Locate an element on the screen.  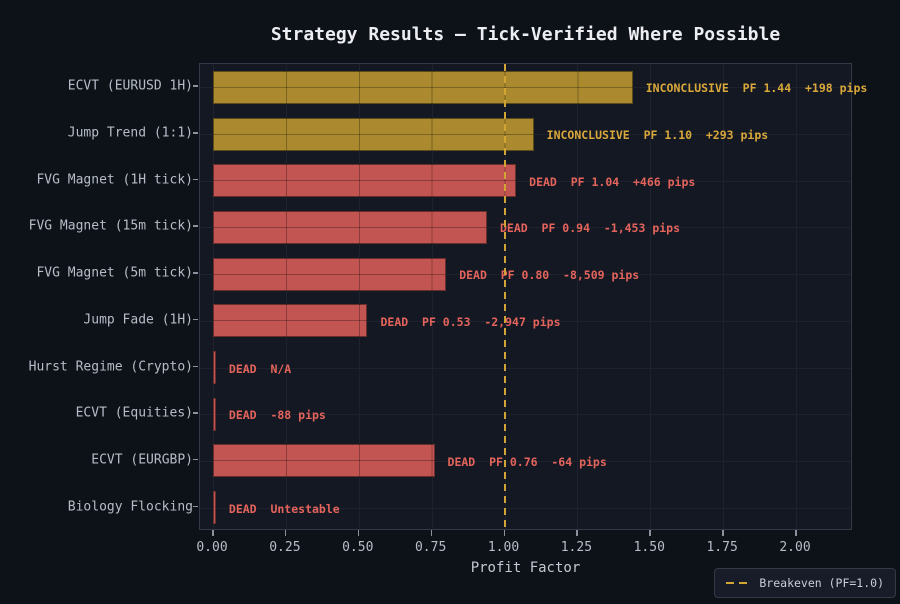
y-category-label: Biology Flocking is located at coordinates (130, 507).